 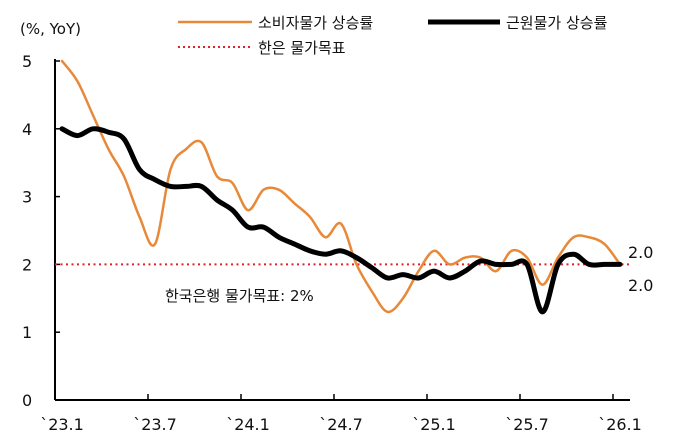 What do you see at coordinates (27, 264) in the screenshot?
I see `y-tick-label: 2` at bounding box center [27, 264].